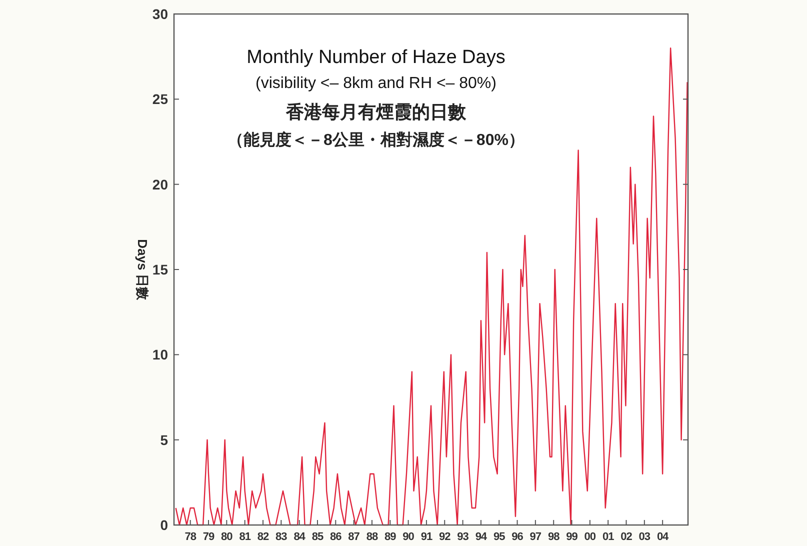 This screenshot has height=546, width=807. What do you see at coordinates (608, 537) in the screenshot?
I see `x-tick-label: 01` at bounding box center [608, 537].